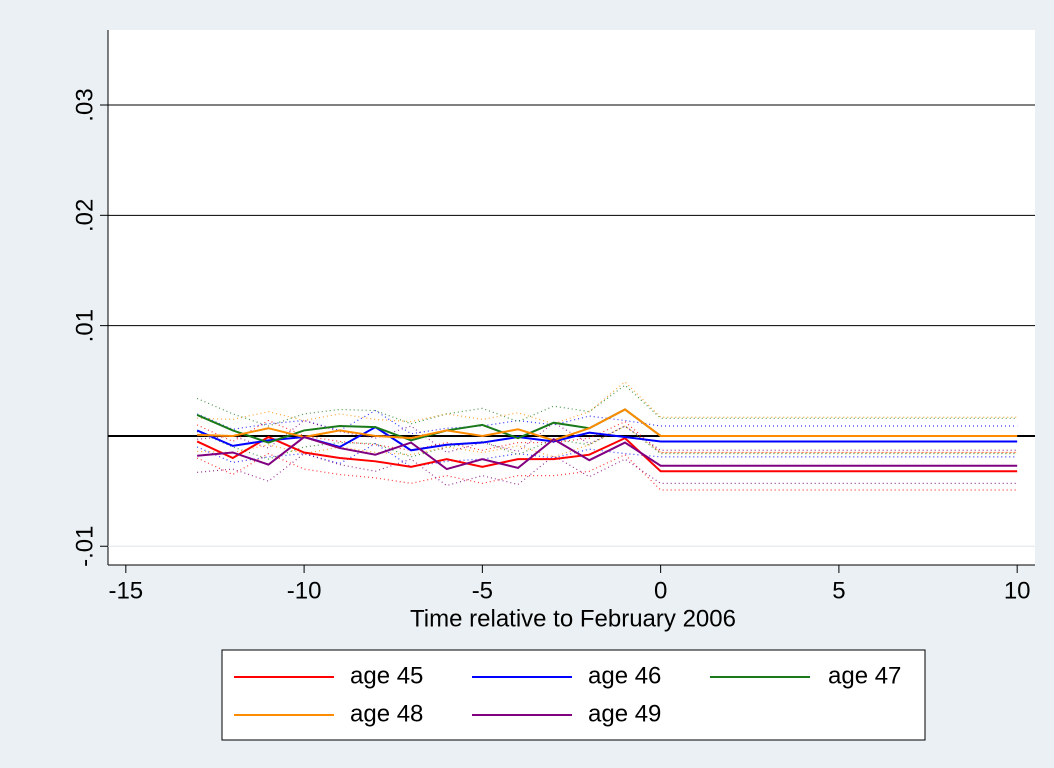 This screenshot has height=768, width=1054. What do you see at coordinates (624, 713) in the screenshot?
I see `legend-label: age 49` at bounding box center [624, 713].